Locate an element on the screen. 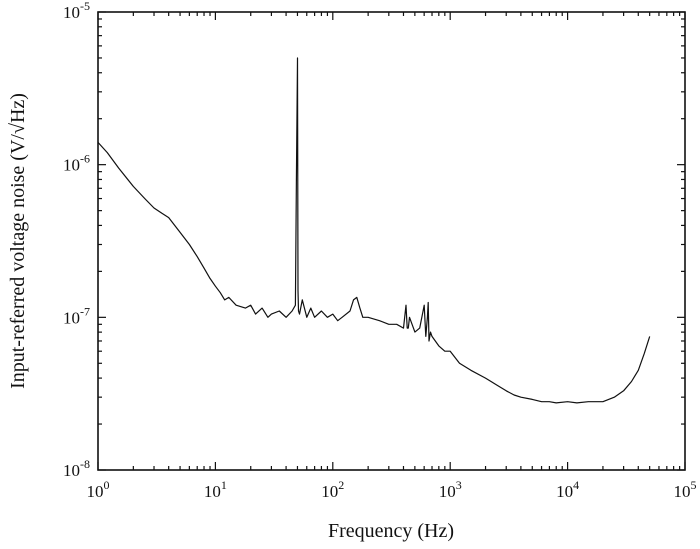 The width and height of the screenshot is (700, 549). x-tick-label: 10⁵ is located at coordinates (685, 489).